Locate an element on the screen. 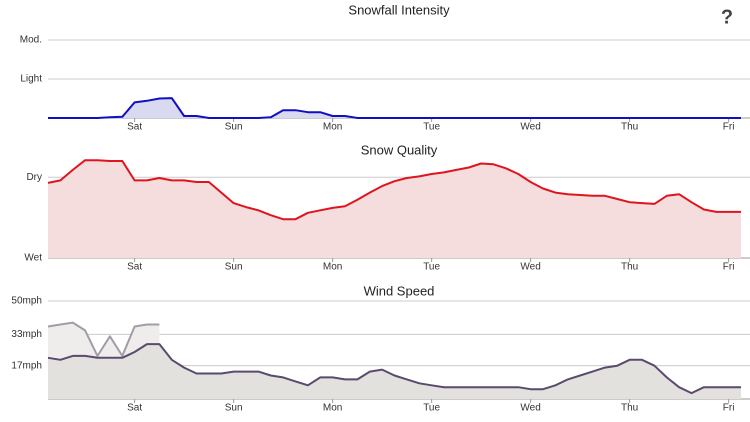 The image size is (750, 422). y-tick-label: Wet is located at coordinates (33, 258).